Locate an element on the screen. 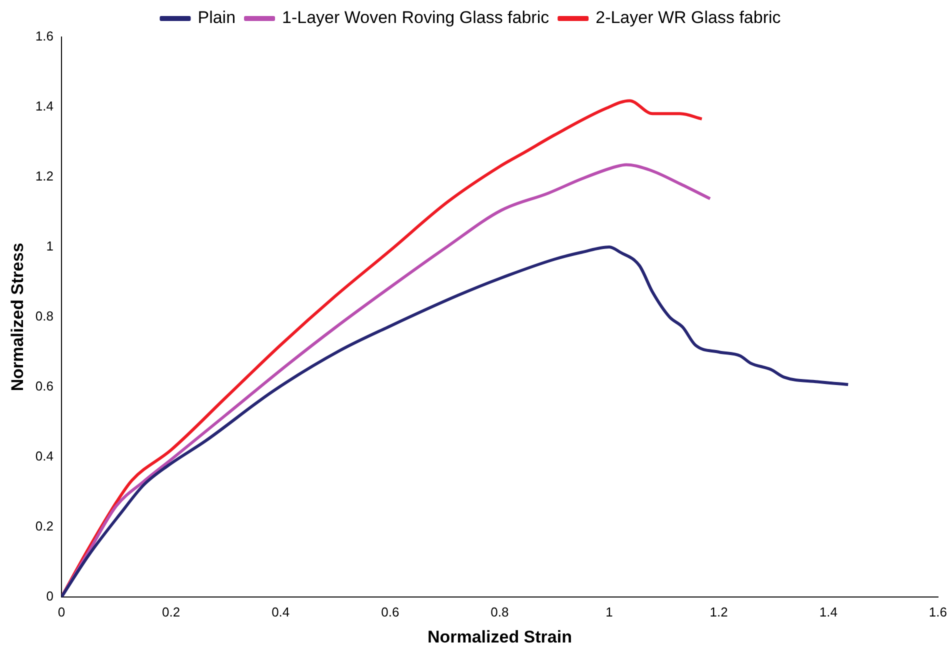  y-tick-label: 1.4 is located at coordinates (44, 106).